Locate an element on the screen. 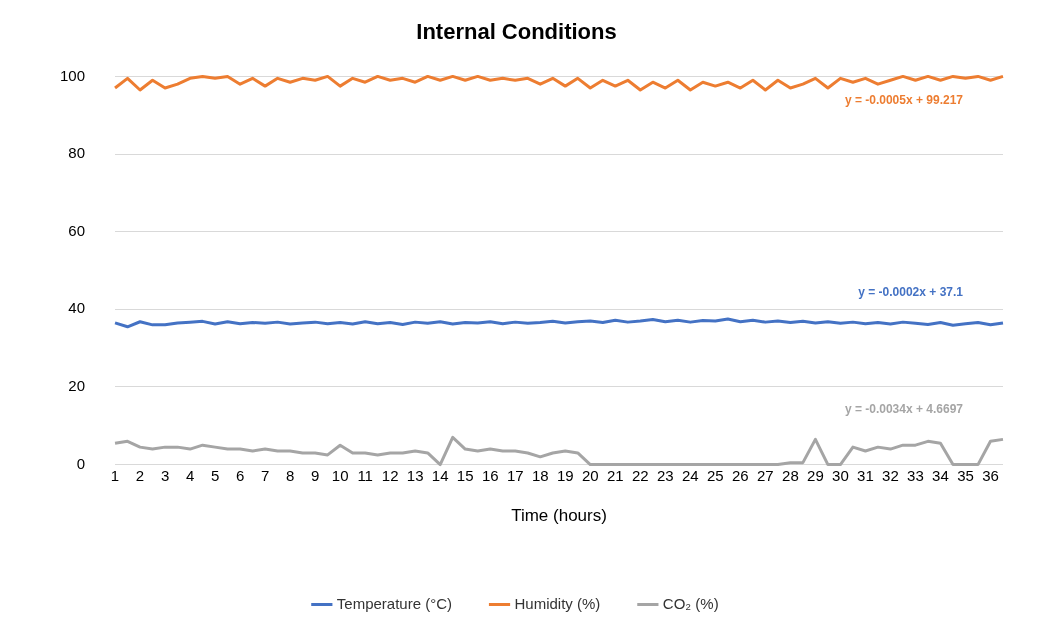 Image resolution: width=1043 pixels, height=642 pixels. x-tick-label: 16 is located at coordinates (490, 475).